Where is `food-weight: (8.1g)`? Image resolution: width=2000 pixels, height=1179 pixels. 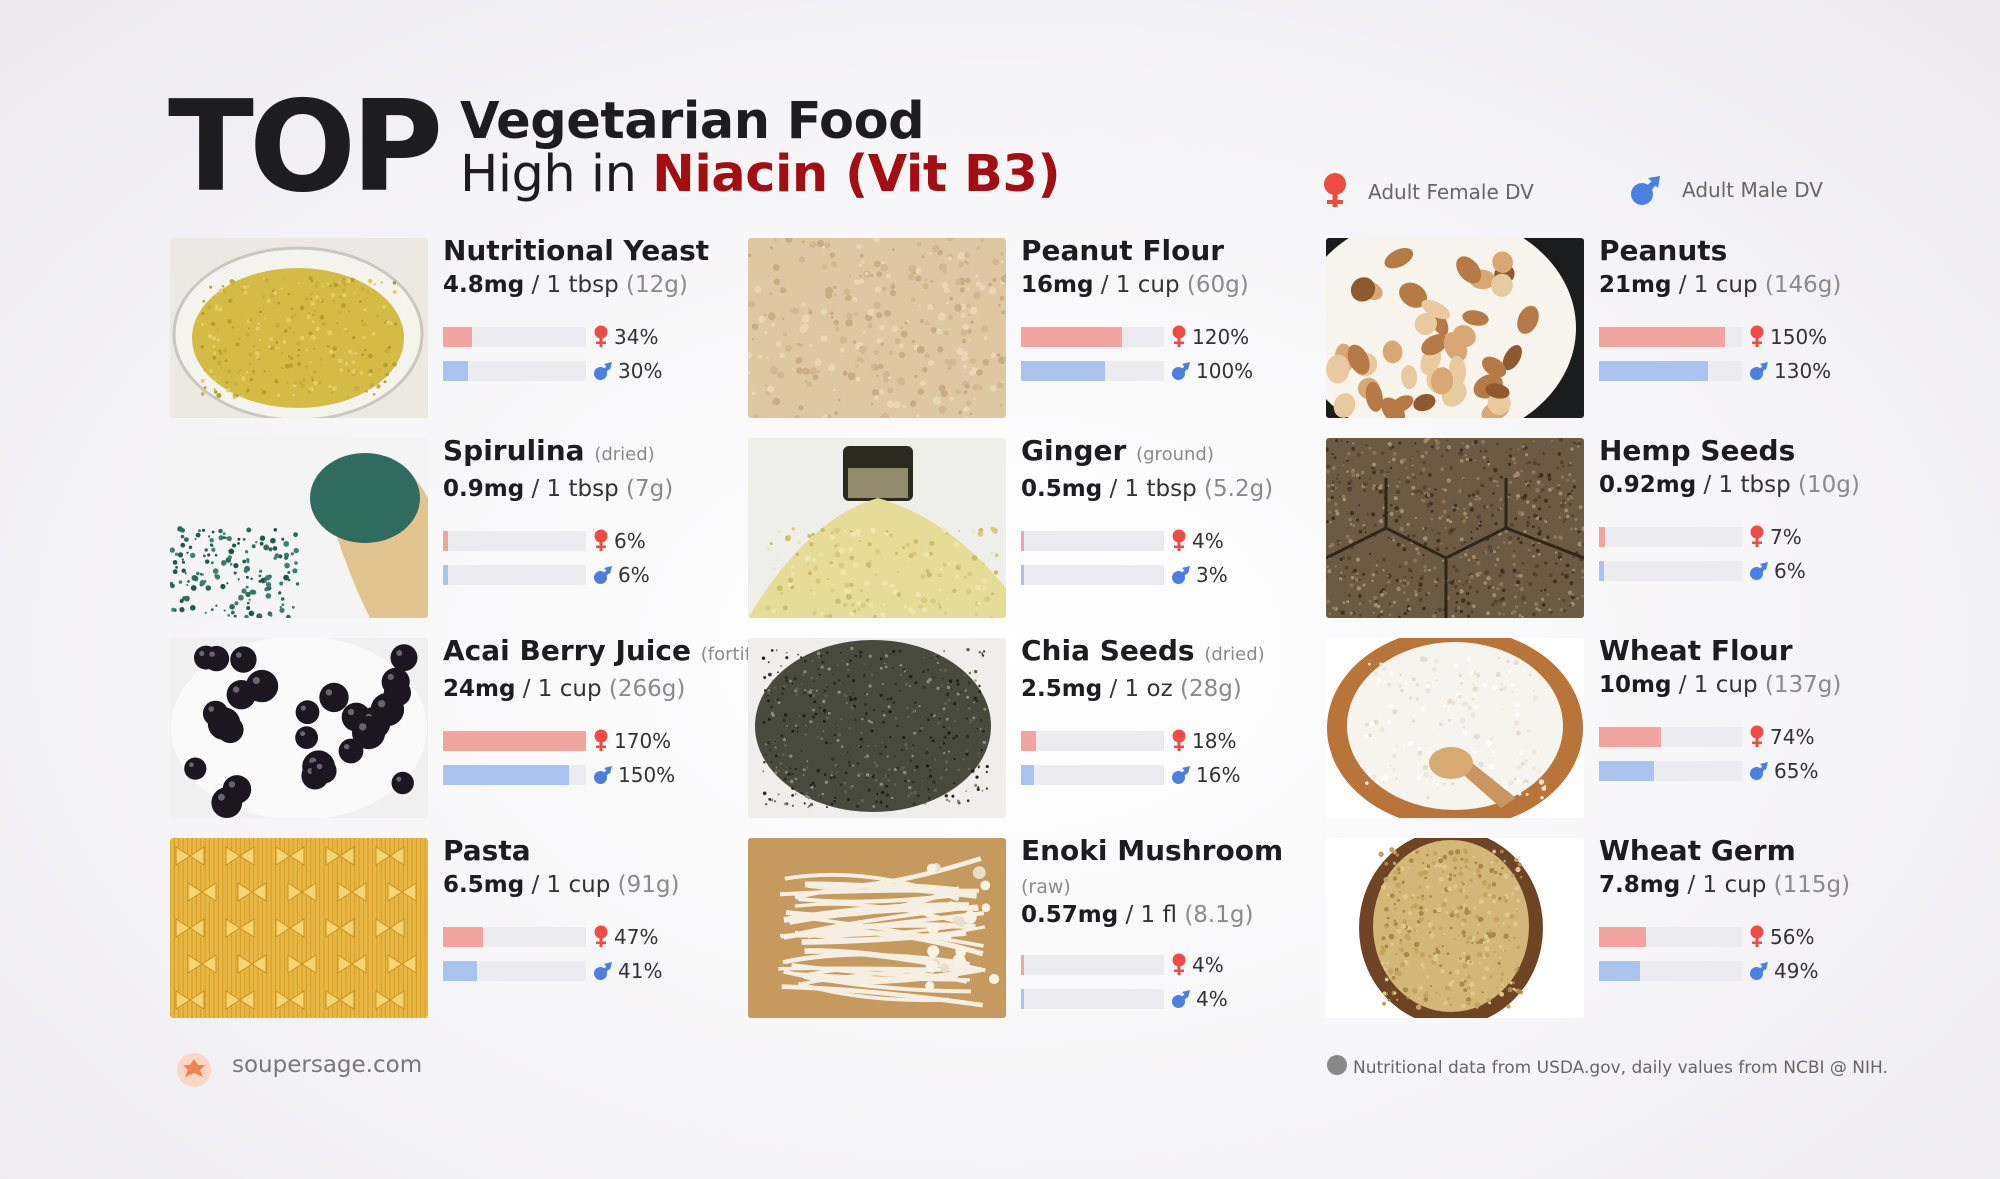 food-weight: (8.1g) is located at coordinates (1219, 915).